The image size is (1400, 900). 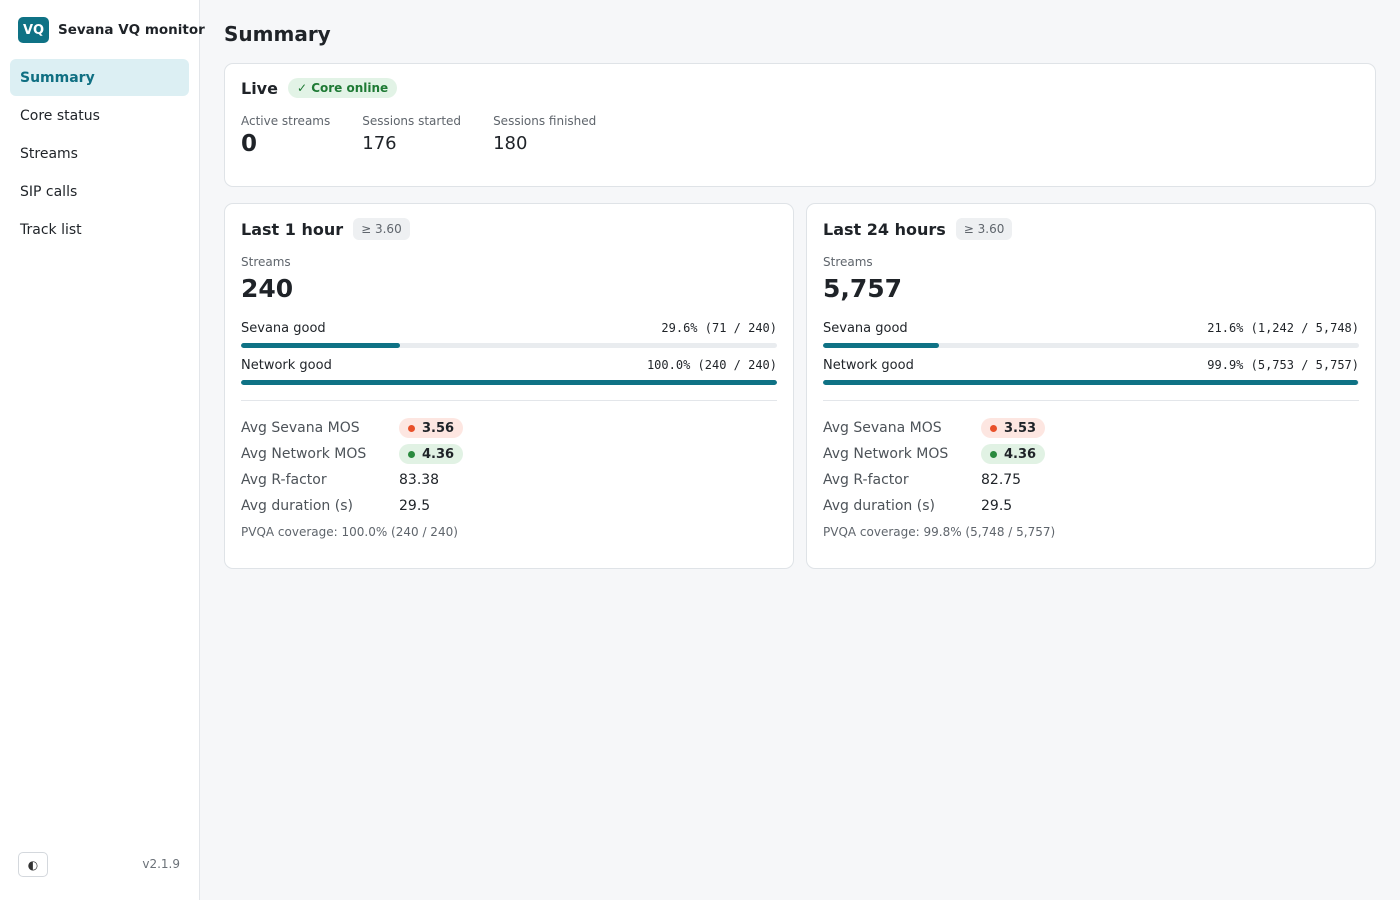 What do you see at coordinates (292, 229) in the screenshot?
I see `last-hour-title: Last 1 hour` at bounding box center [292, 229].